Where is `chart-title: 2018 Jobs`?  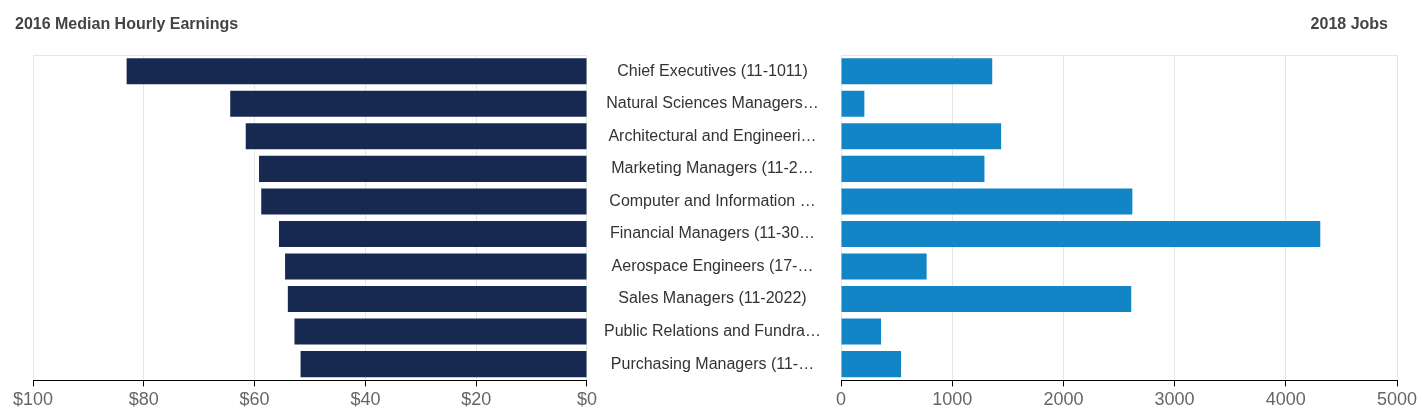 chart-title: 2018 Jobs is located at coordinates (1349, 24).